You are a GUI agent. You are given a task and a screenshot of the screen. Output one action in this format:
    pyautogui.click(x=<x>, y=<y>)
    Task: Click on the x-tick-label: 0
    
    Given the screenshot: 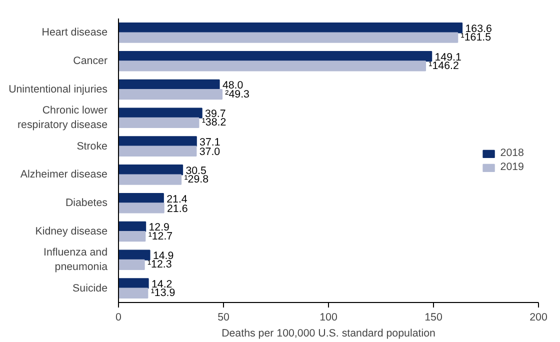 What is the action you would take?
    pyautogui.click(x=119, y=318)
    